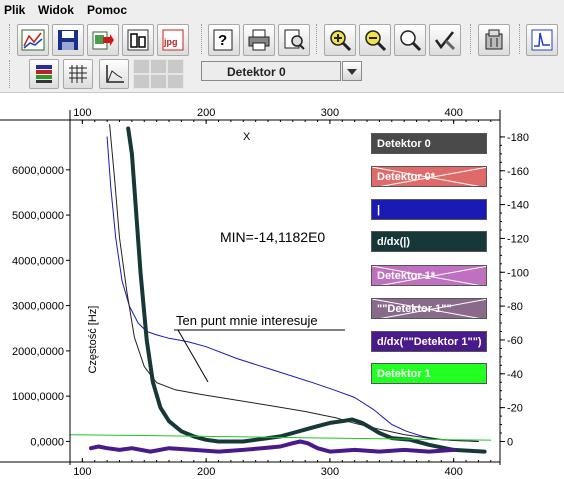  What do you see at coordinates (38, 216) in the screenshot?
I see `y-left-tick-label: 5000,0000` at bounding box center [38, 216].